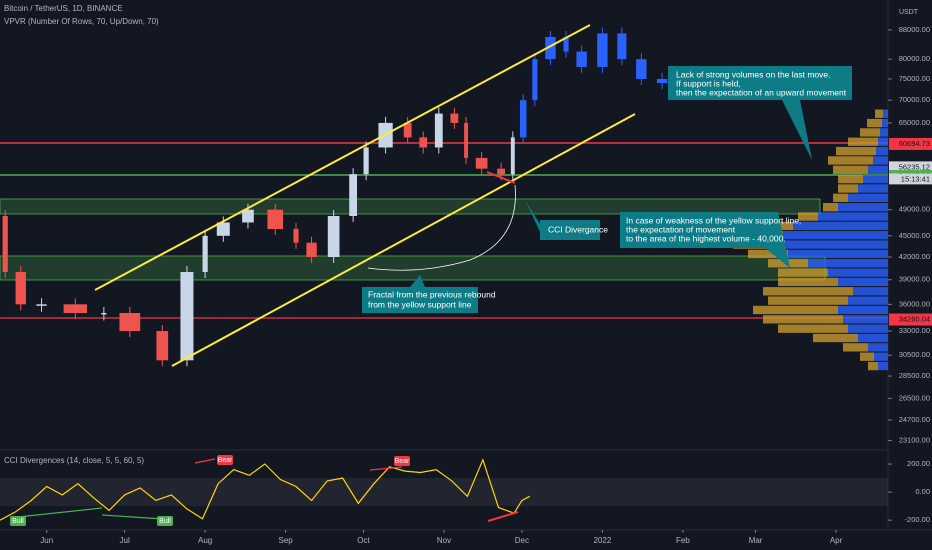  I want to click on y-tick-label: 30500.00, so click(914, 354).